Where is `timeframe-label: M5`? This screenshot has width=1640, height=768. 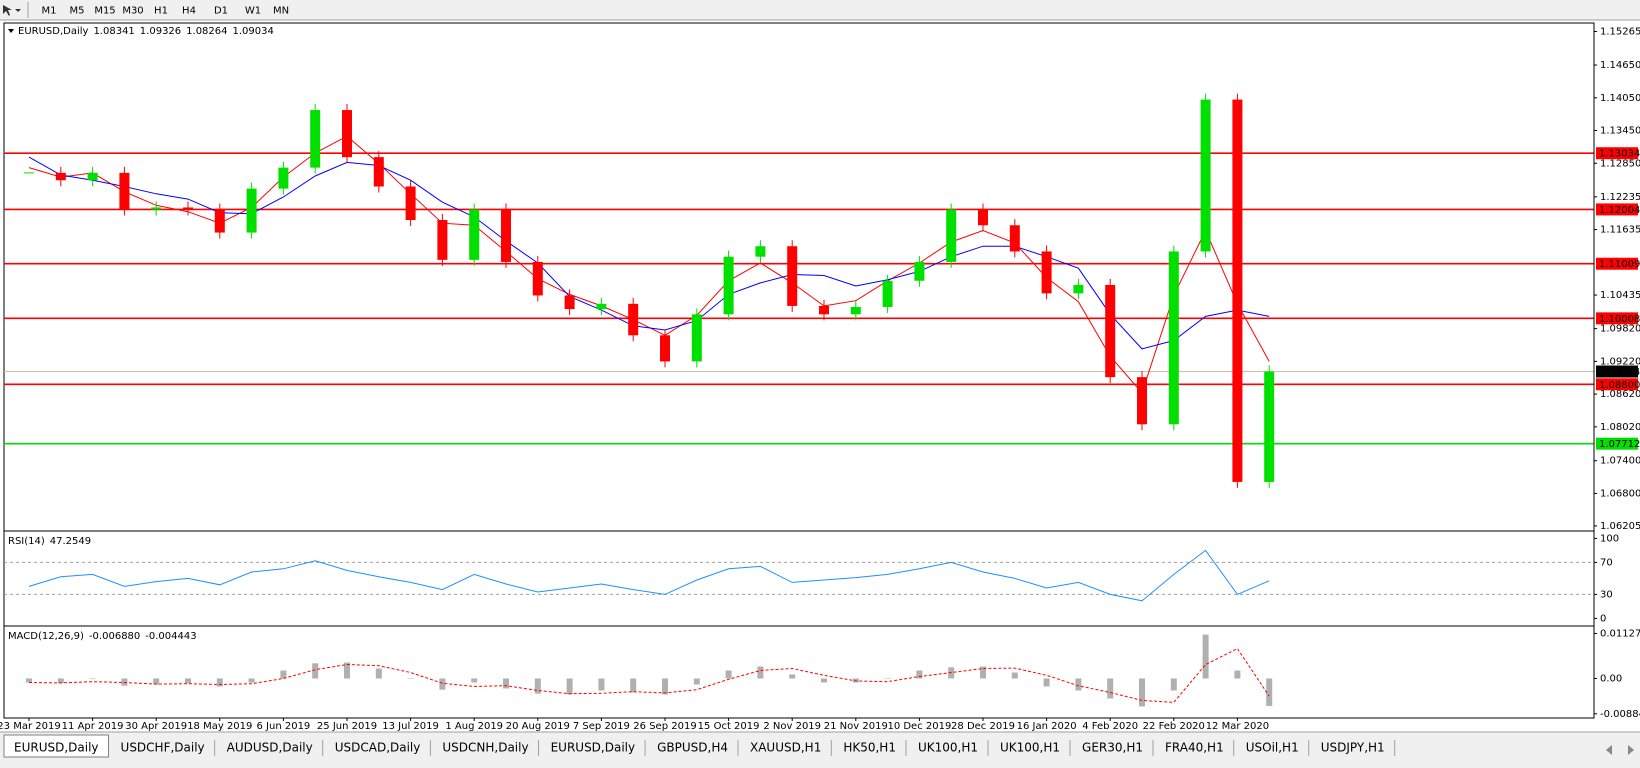 timeframe-label: M5 is located at coordinates (77, 11).